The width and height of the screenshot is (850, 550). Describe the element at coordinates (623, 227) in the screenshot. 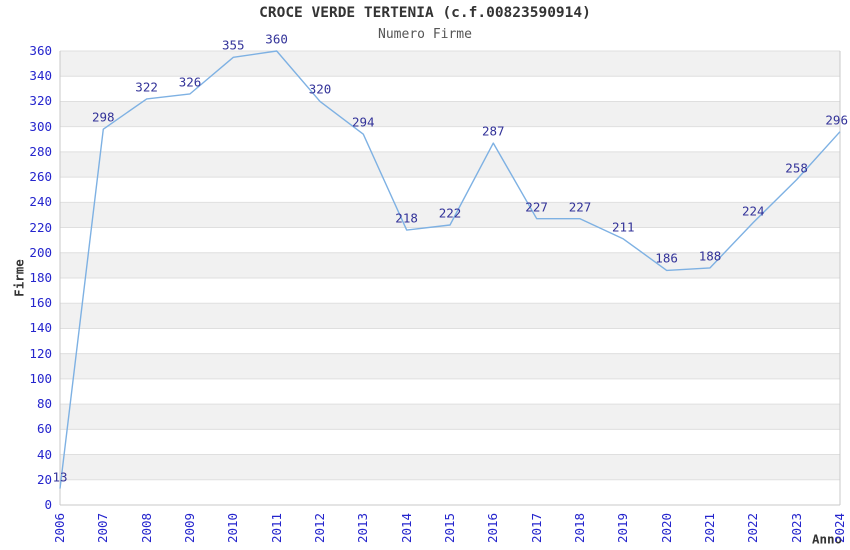

I see `data-point-label: 211` at that location.